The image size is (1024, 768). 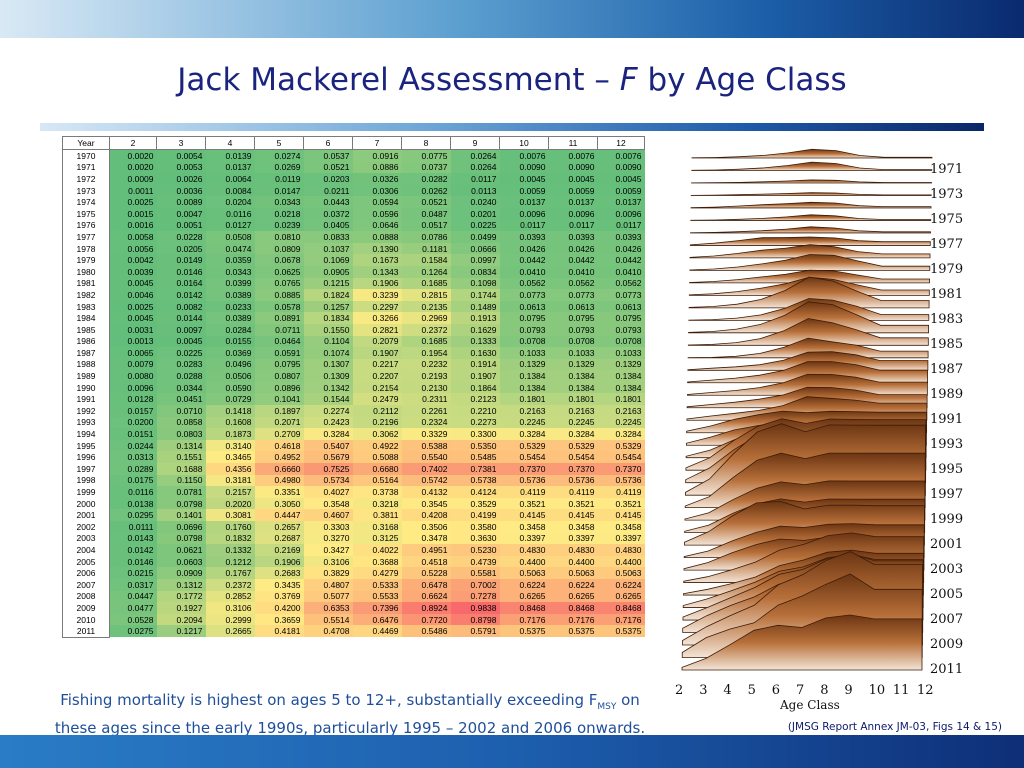 What do you see at coordinates (86, 480) in the screenshot?
I see `year-cell: 1998` at bounding box center [86, 480].